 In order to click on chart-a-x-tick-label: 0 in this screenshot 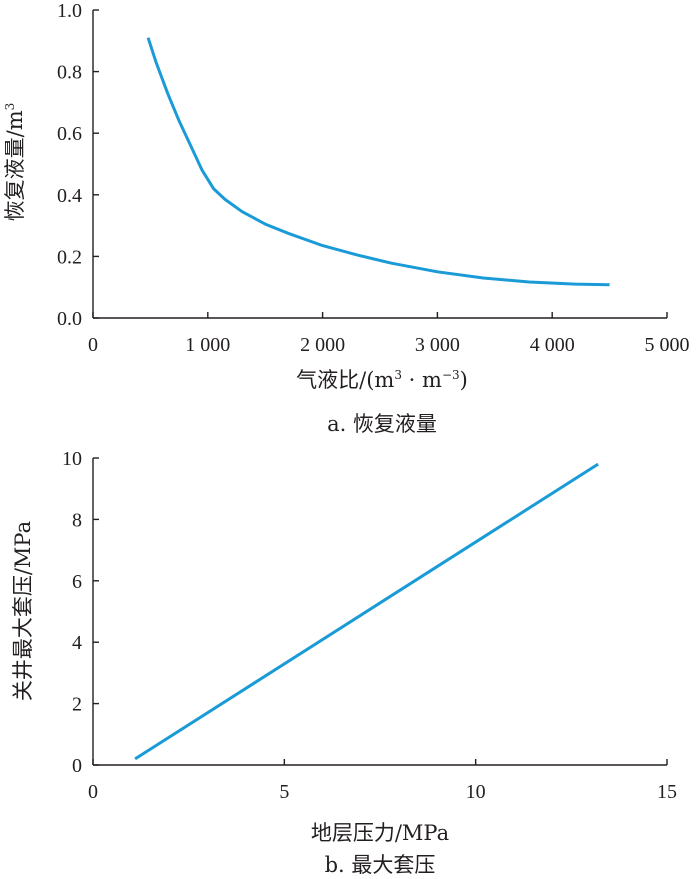, I will do `click(93, 345)`.